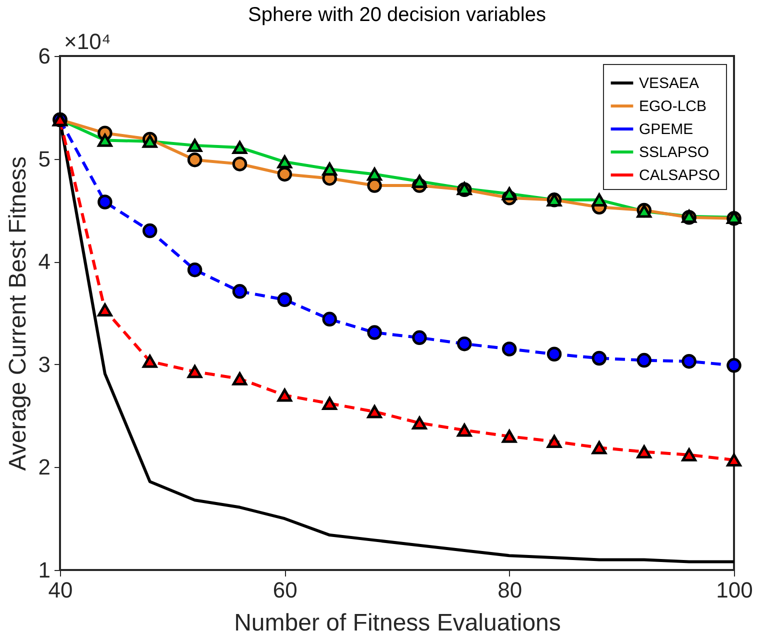 The height and width of the screenshot is (640, 775). Describe the element at coordinates (397, 623) in the screenshot. I see `x-axis-title: Number of Fitness Evaluations` at that location.